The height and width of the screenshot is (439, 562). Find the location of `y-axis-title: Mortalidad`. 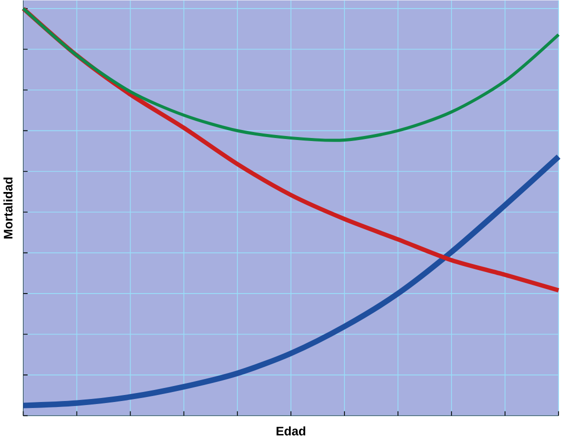

y-axis-title: Mortalidad is located at coordinates (8, 208).